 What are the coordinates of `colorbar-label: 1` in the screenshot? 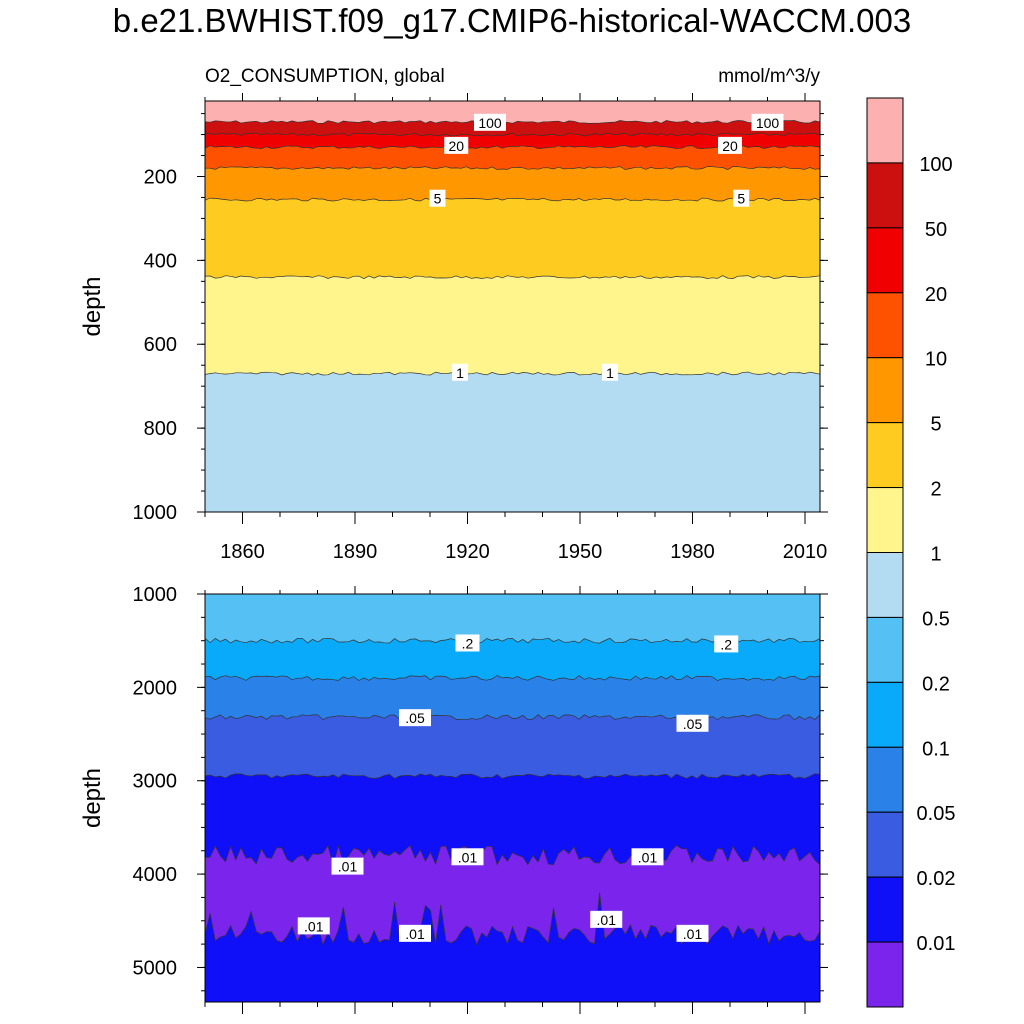 It's located at (935, 555).